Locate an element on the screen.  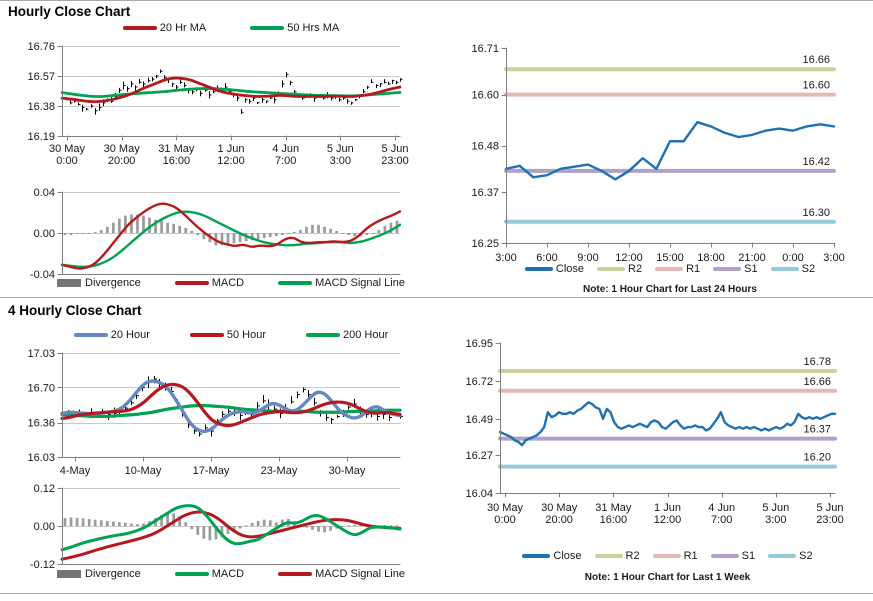
legend-item-50-hrs-ma: 50 Hrs MA is located at coordinates (294, 28).